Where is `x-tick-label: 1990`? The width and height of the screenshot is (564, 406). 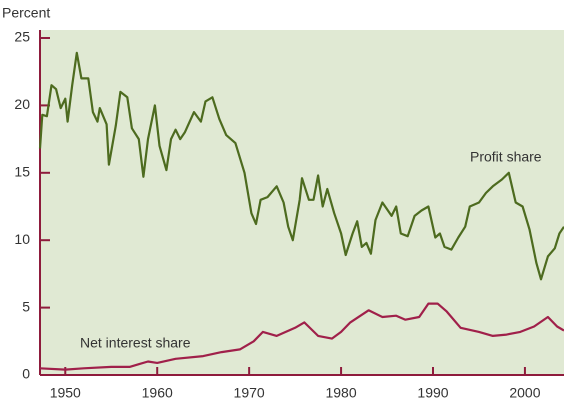 x-tick-label: 1990 is located at coordinates (432, 393).